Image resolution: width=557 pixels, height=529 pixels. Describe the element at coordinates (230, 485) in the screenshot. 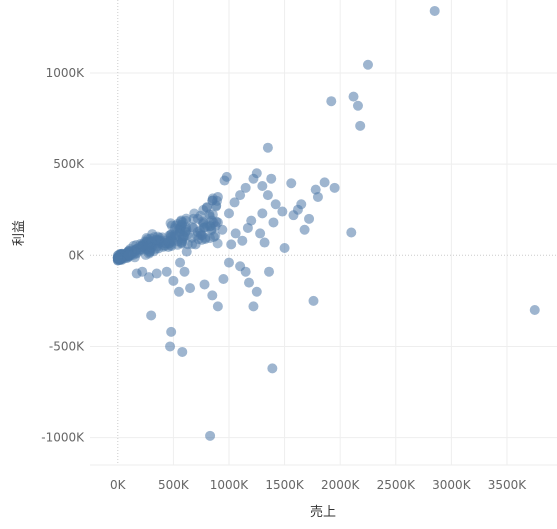

I see `x-tick-label: 1000K` at that location.